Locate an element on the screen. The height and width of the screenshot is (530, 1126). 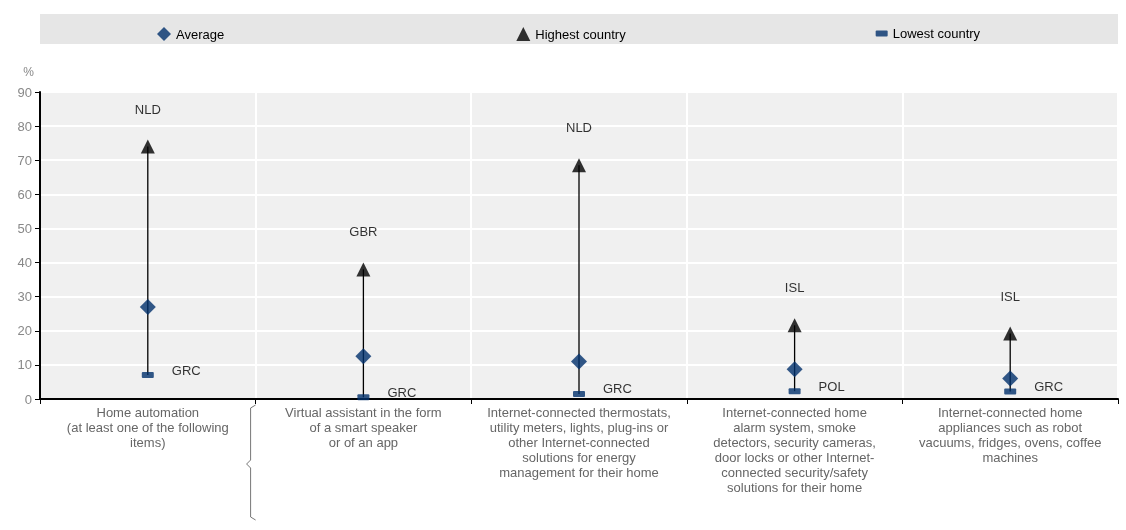
y-axis-title: % is located at coordinates (29, 72).